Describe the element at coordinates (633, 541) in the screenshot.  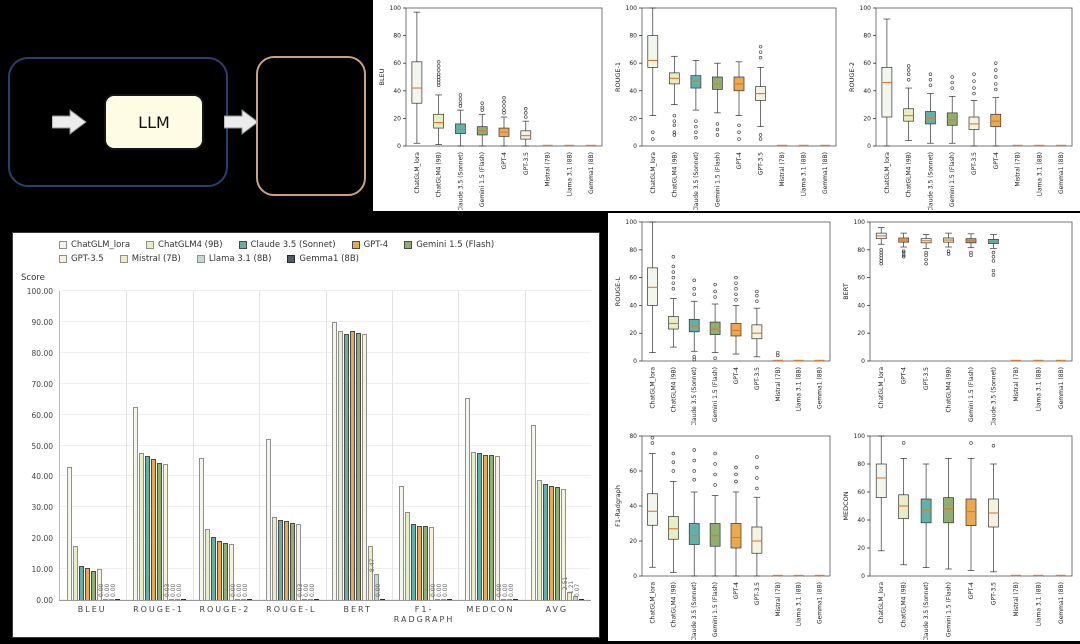
I see `y-tick-label: 20` at that location.